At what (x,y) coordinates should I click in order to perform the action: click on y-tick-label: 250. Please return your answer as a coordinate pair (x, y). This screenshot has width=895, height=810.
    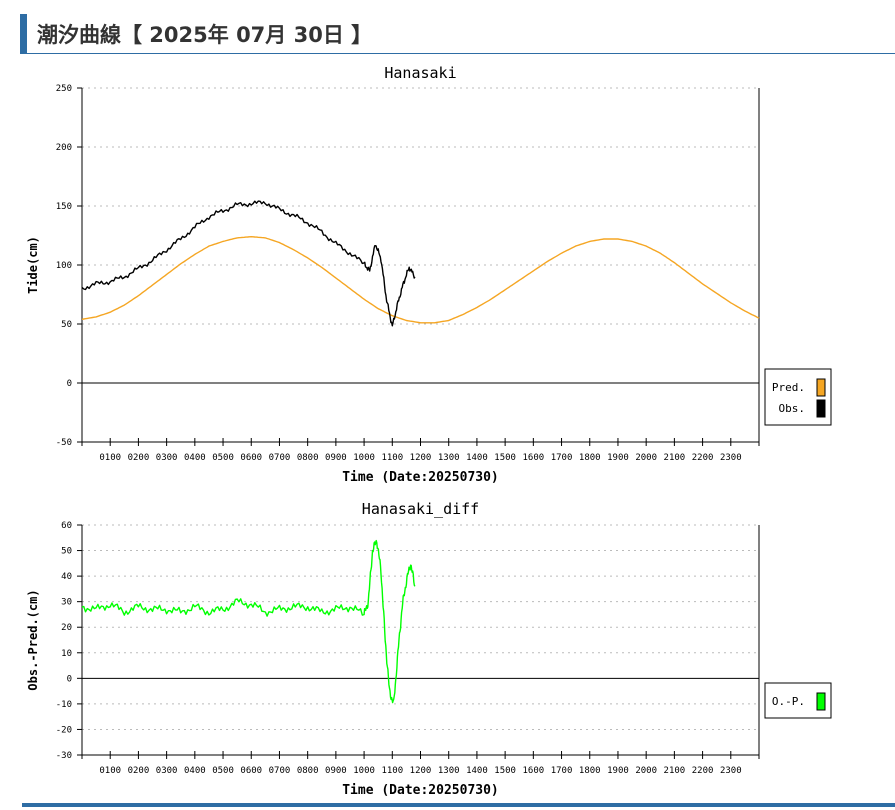
    Looking at the image, I should click on (64, 89).